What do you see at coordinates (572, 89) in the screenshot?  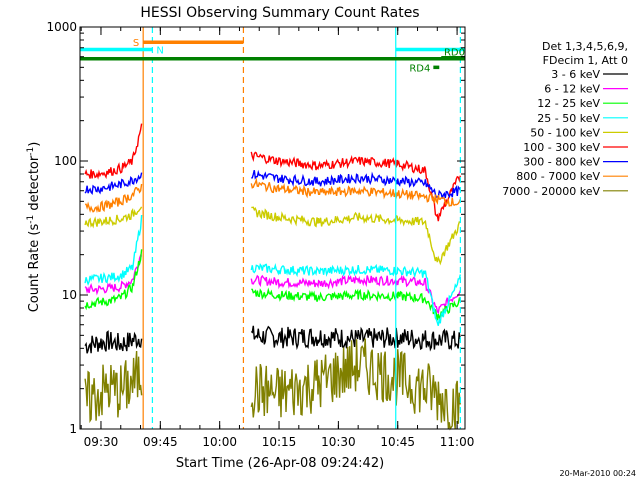 I see `legend-entry: 6 - 12 keV` at bounding box center [572, 89].